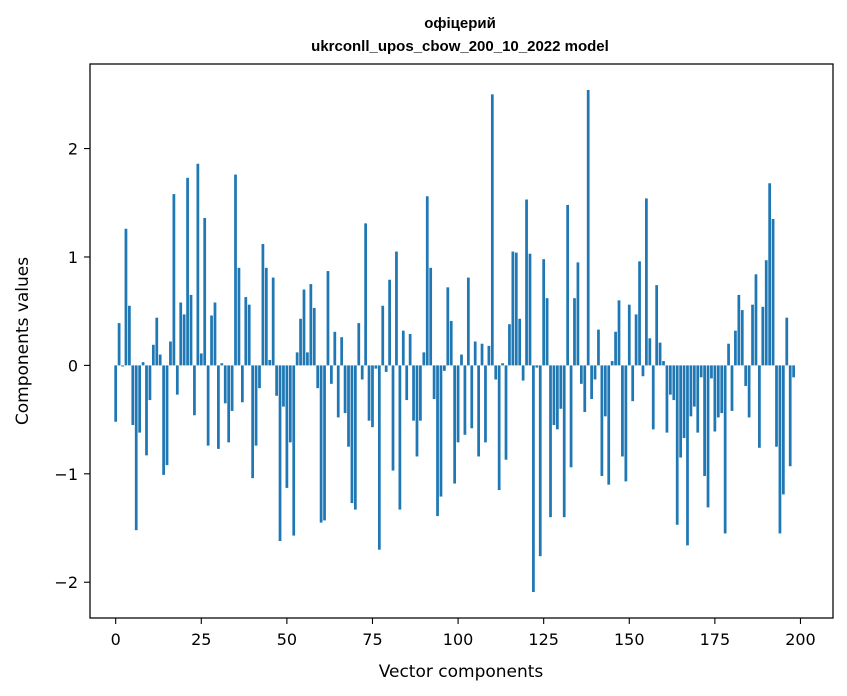 The image size is (847, 696). What do you see at coordinates (372, 639) in the screenshot?
I see `x-tick-label: 75` at bounding box center [372, 639].